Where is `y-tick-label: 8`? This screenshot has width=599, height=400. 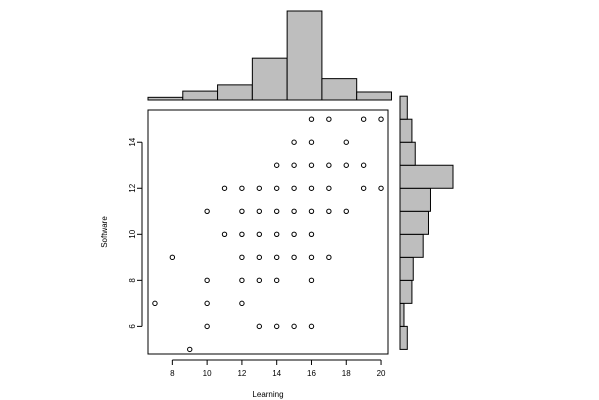
y-tick-label: 8 is located at coordinates (132, 280).